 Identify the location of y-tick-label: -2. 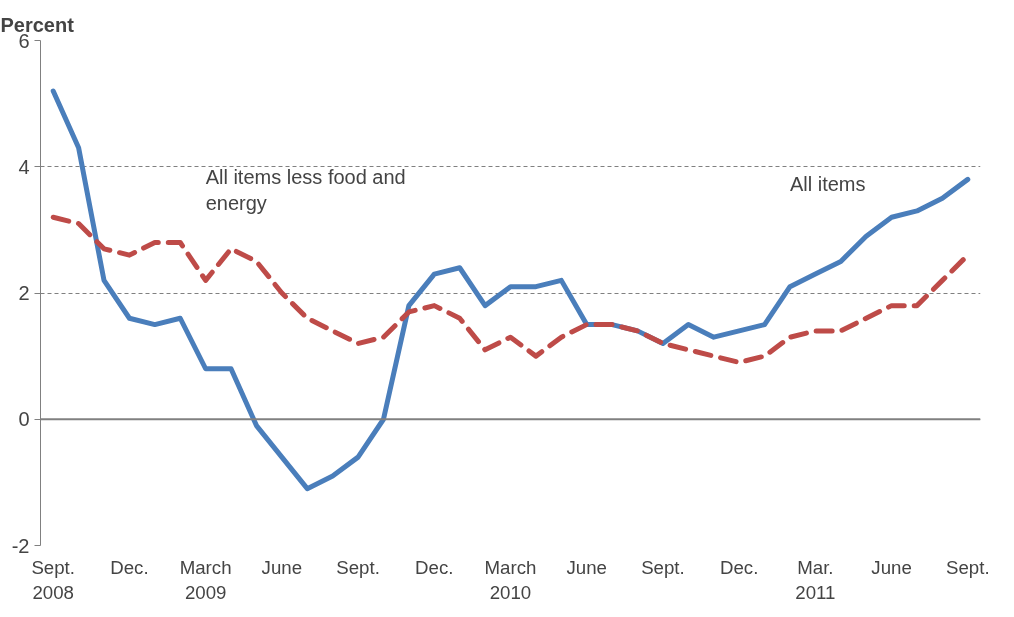
(20, 545).